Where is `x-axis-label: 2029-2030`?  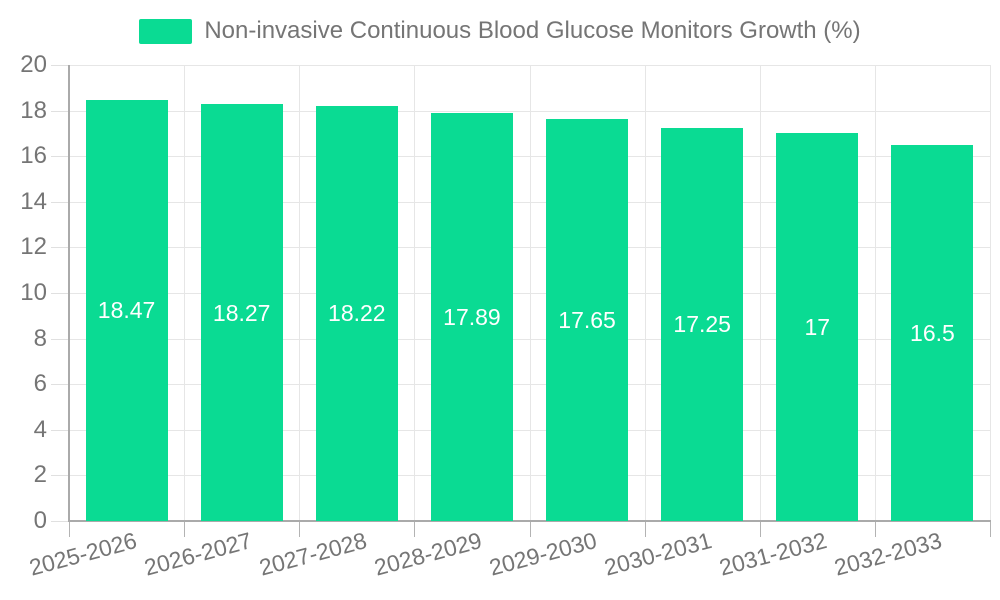
x-axis-label: 2029-2030 is located at coordinates (543, 554).